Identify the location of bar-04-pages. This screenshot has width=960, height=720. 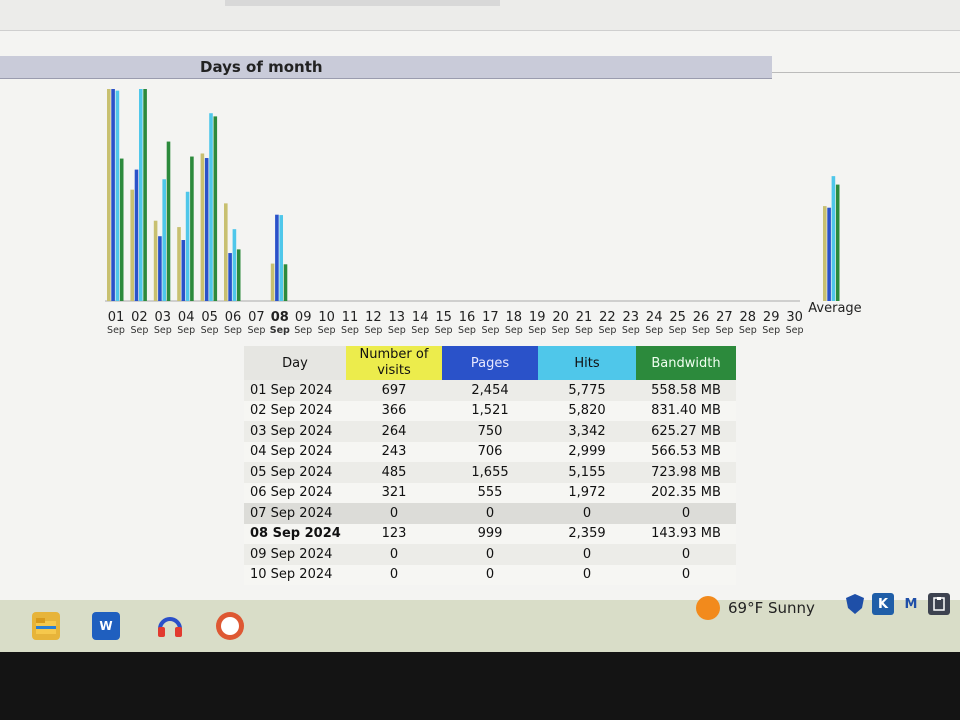
(183, 270).